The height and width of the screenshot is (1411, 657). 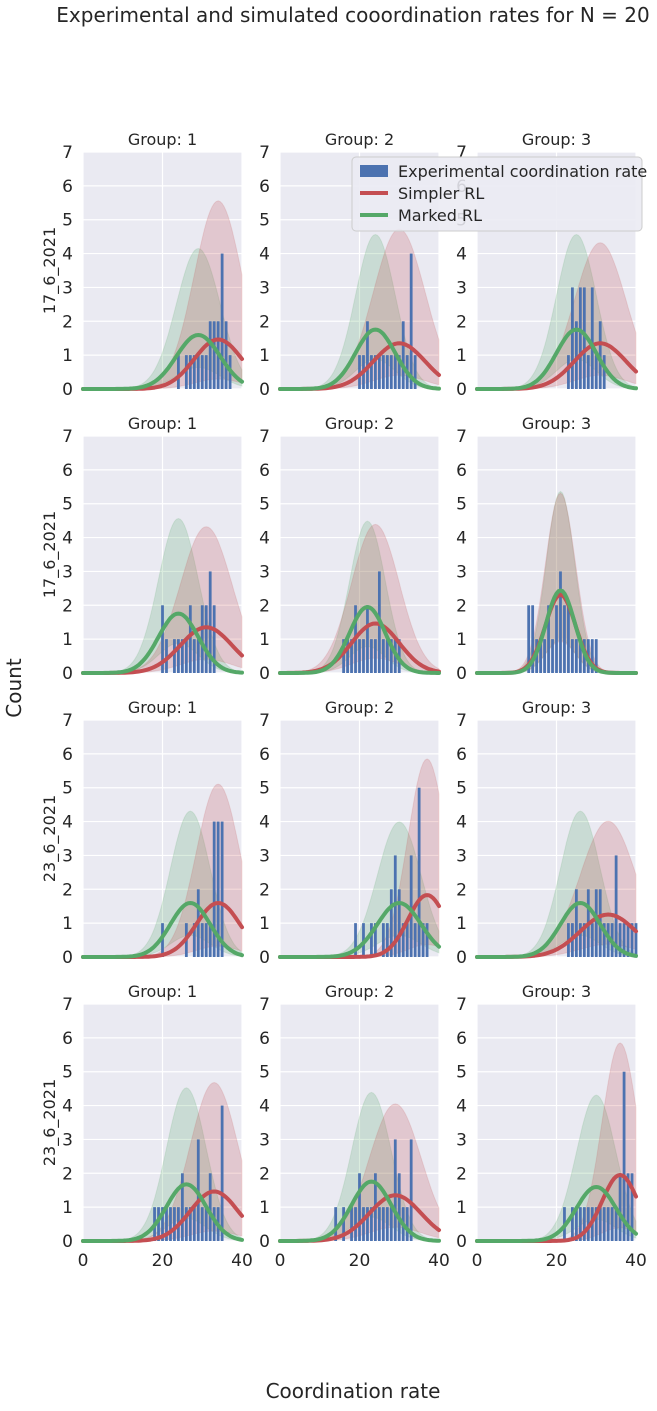 I want to click on panel-5: 0 1 2 3 4 5 6 7 Group: 2, so click(x=350, y=549).